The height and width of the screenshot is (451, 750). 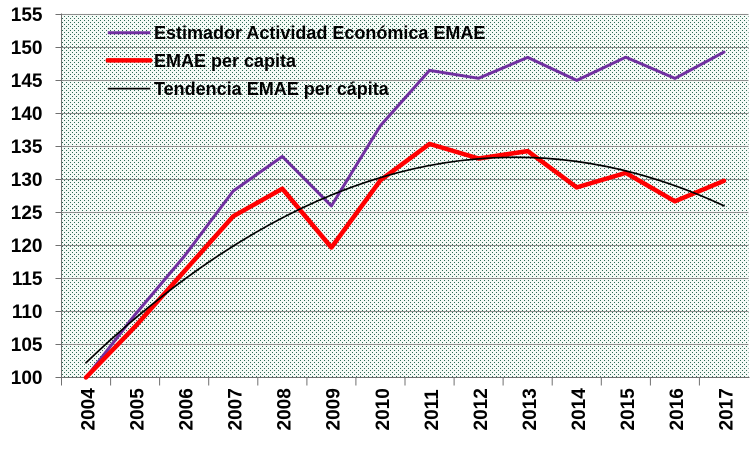 What do you see at coordinates (225, 61) in the screenshot?
I see `svg-text: EMAE per capita` at bounding box center [225, 61].